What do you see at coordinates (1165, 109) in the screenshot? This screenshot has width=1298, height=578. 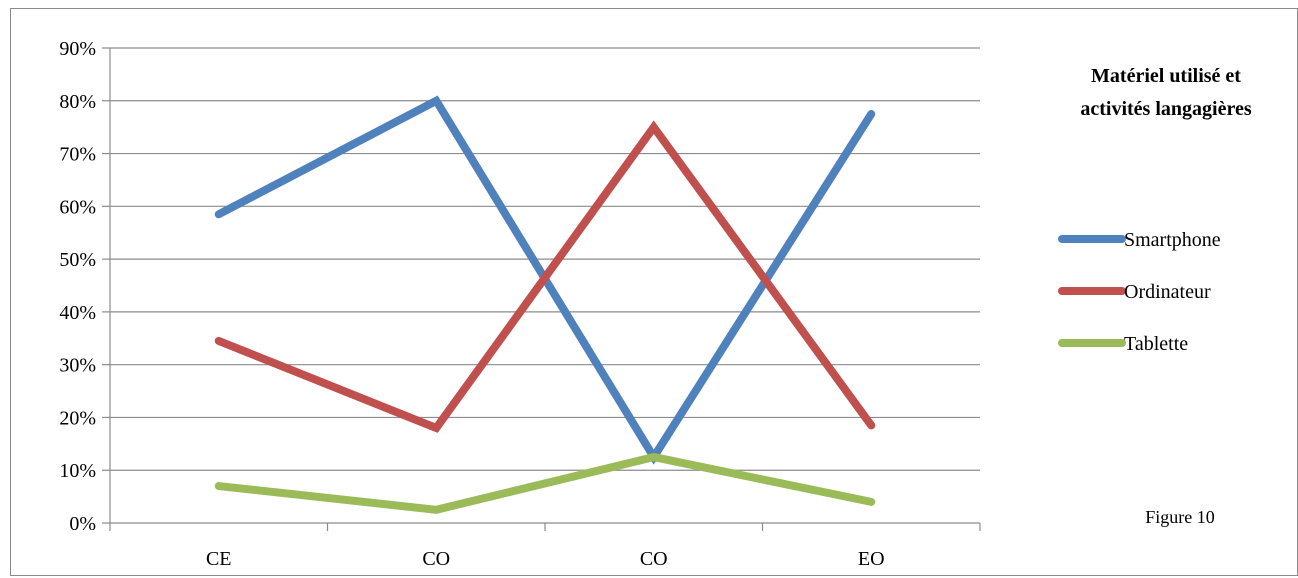 I see `chart-title-line-2: activités langagières` at bounding box center [1165, 109].